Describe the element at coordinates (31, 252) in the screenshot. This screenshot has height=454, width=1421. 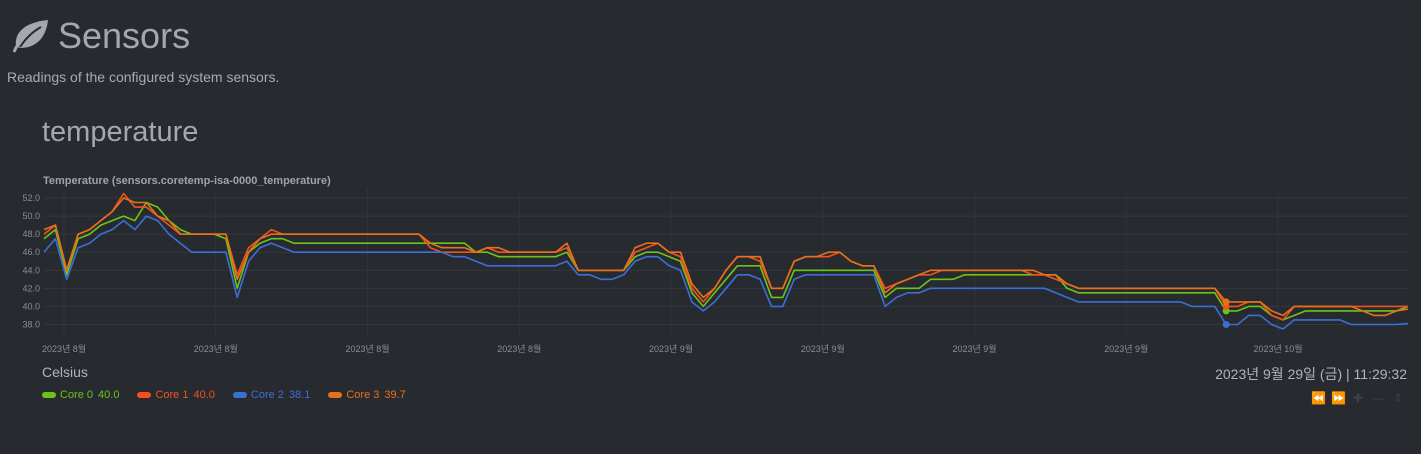
I see `y-tick-label: 46.0` at that location.